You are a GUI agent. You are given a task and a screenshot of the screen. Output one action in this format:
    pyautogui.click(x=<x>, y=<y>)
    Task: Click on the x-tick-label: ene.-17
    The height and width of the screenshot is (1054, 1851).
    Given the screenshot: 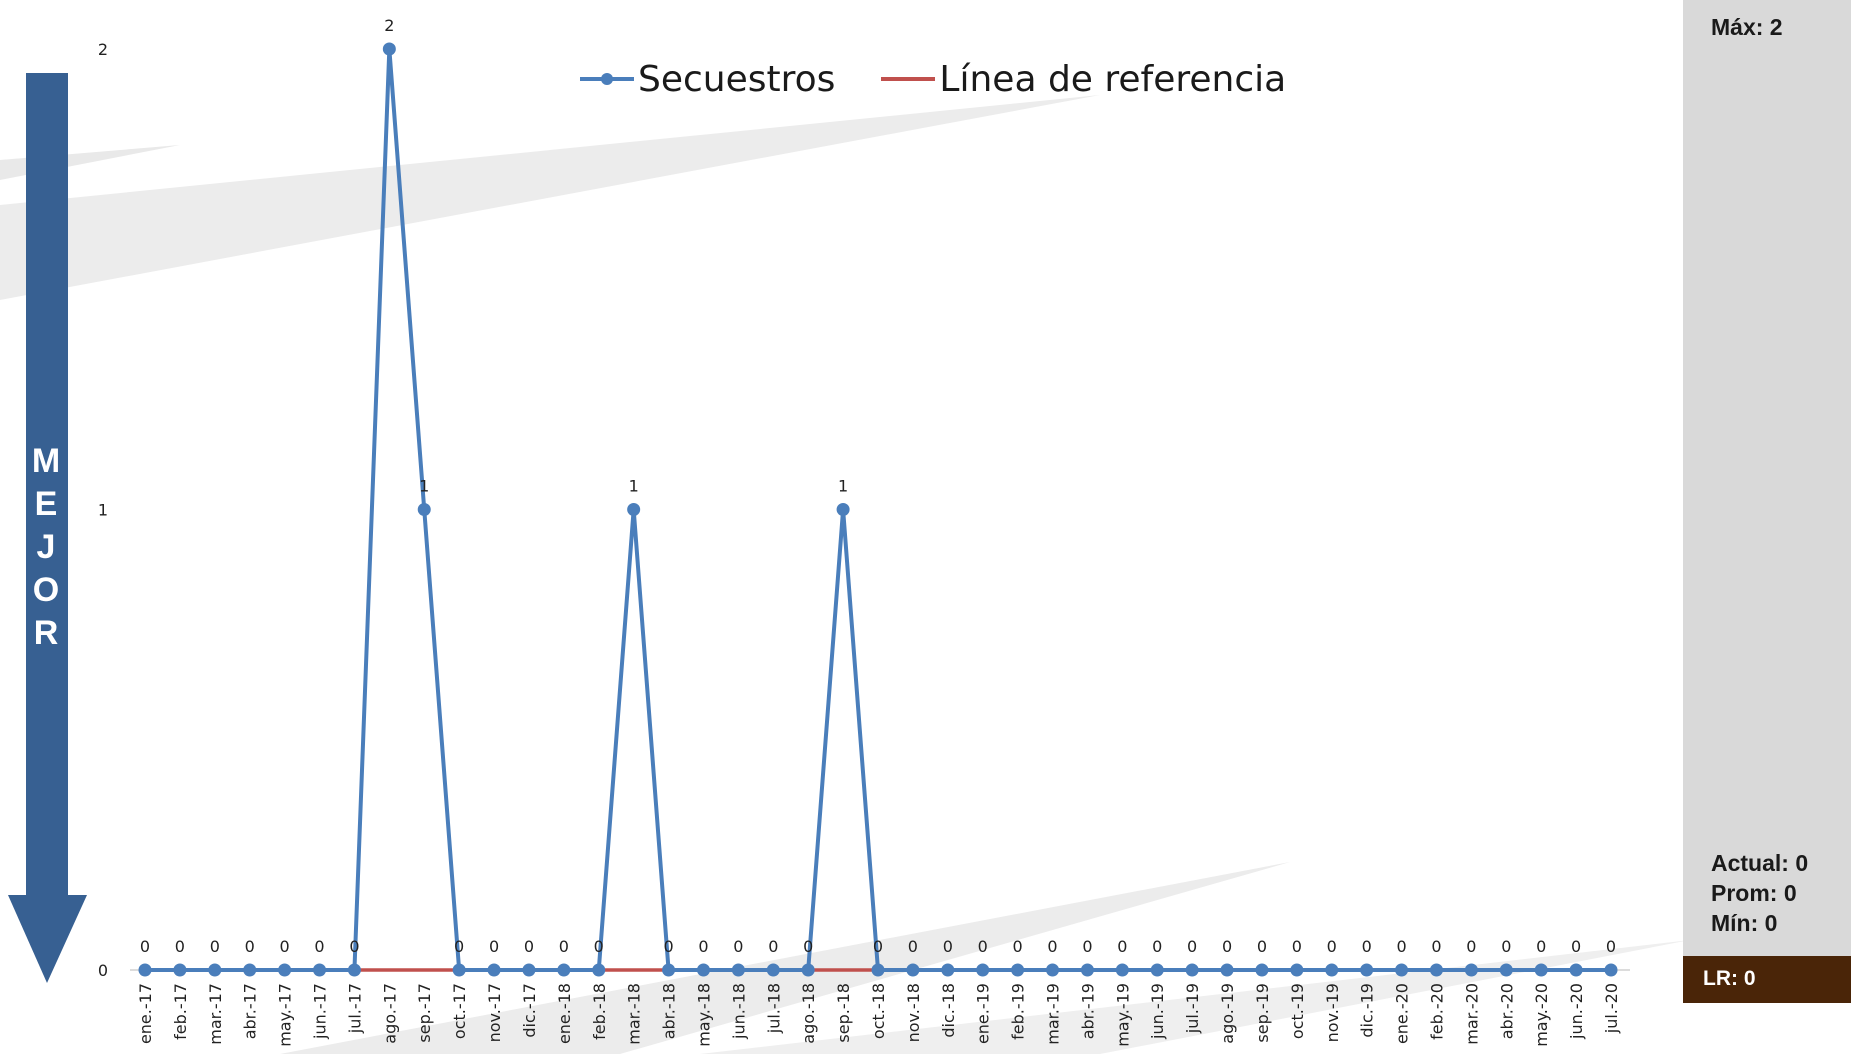 What is the action you would take?
    pyautogui.click(x=145, y=1013)
    